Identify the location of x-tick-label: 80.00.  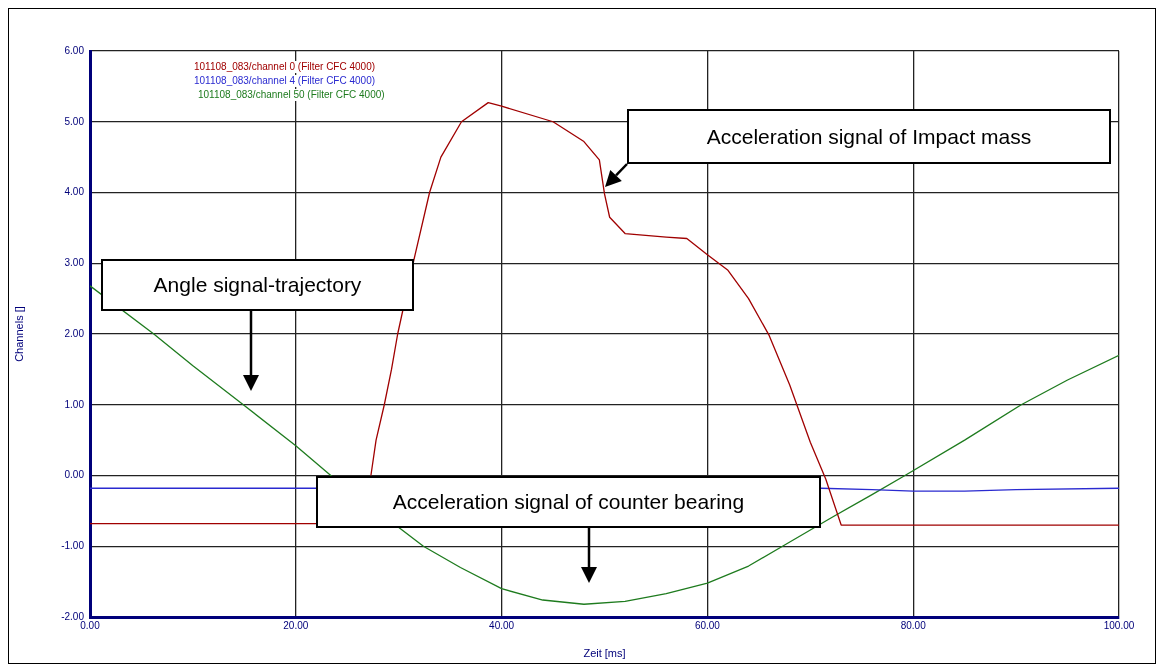
(913, 625).